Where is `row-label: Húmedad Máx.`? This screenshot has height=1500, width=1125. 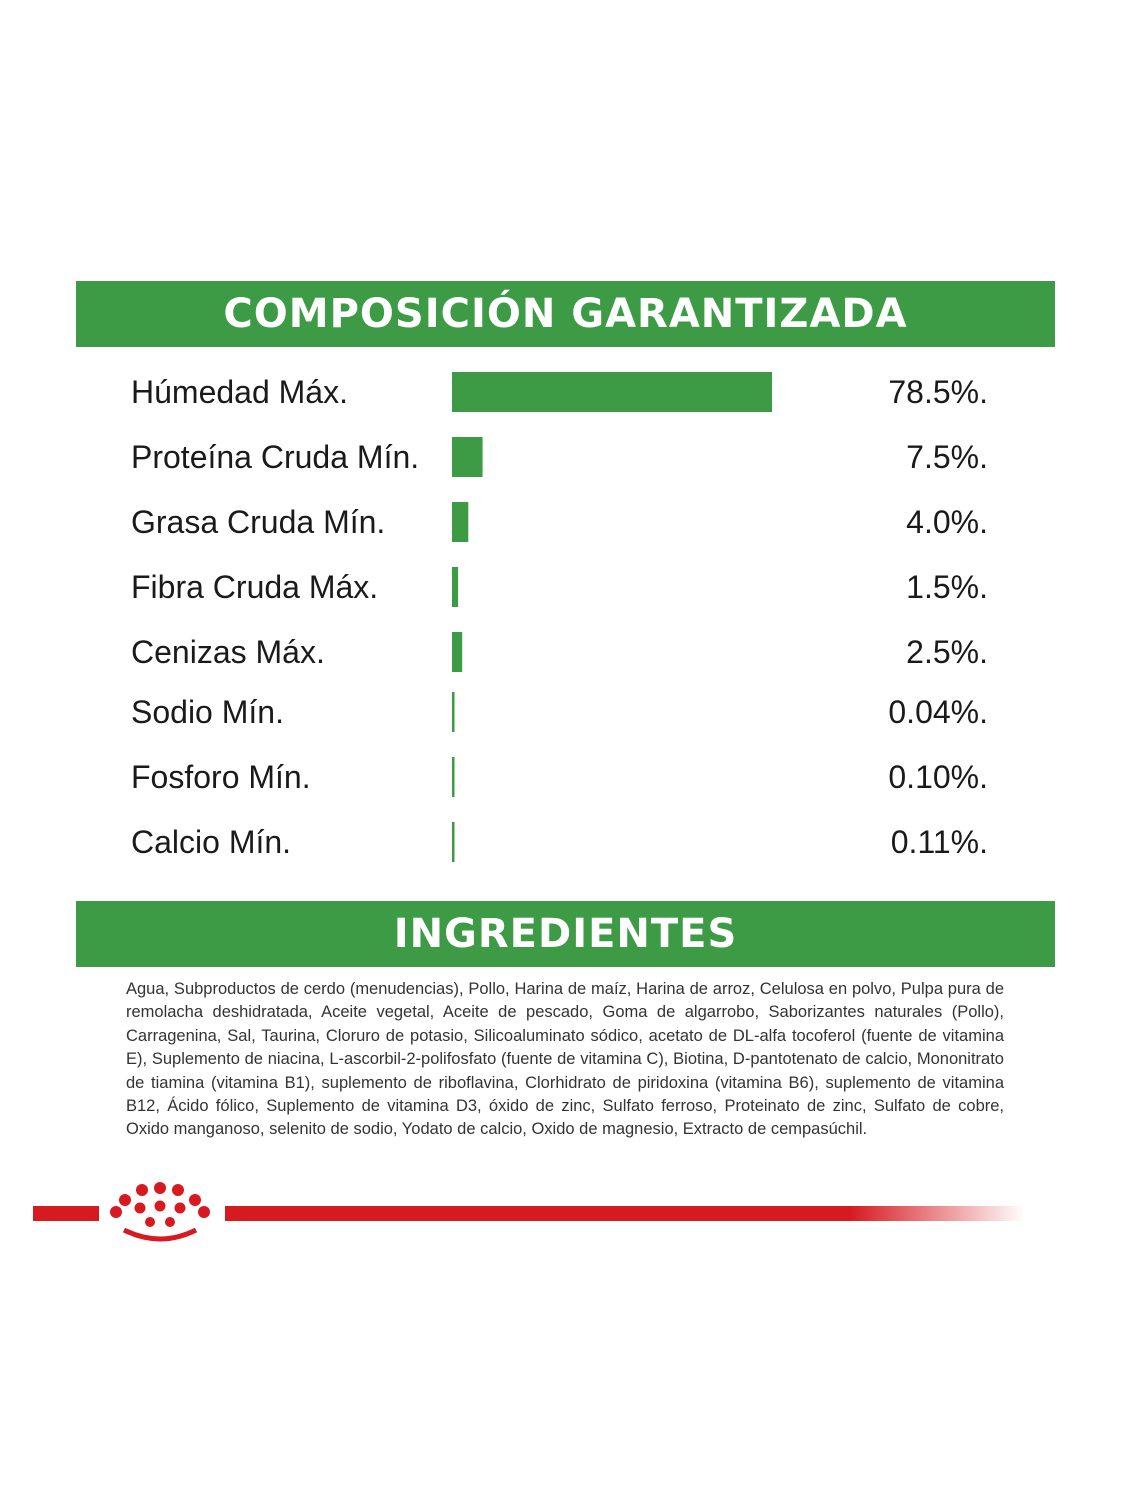
row-label: Húmedad Máx. is located at coordinates (239, 392).